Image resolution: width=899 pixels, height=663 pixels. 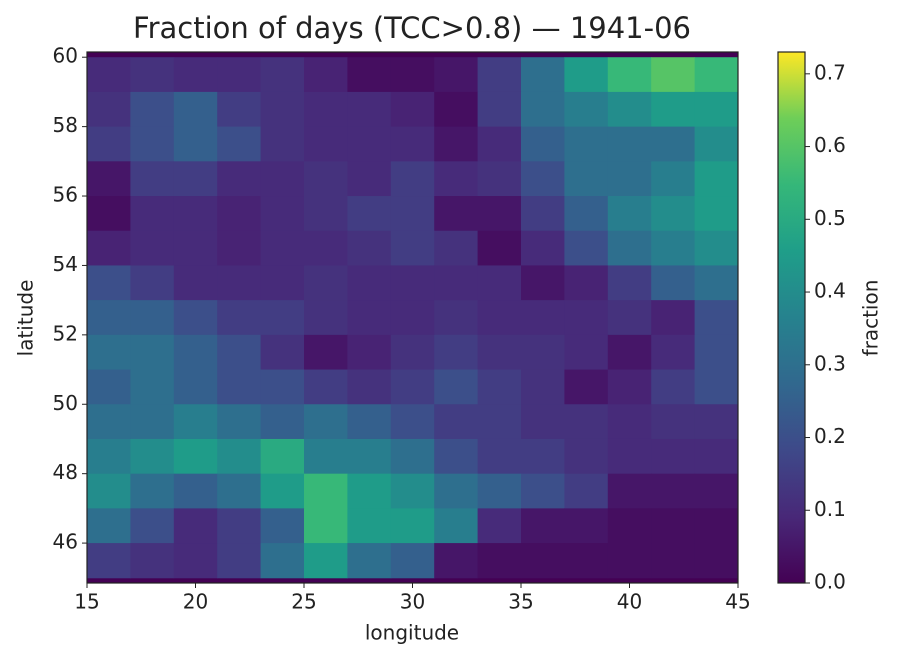 What do you see at coordinates (65, 472) in the screenshot?
I see `y-tick-label: 48` at bounding box center [65, 472].